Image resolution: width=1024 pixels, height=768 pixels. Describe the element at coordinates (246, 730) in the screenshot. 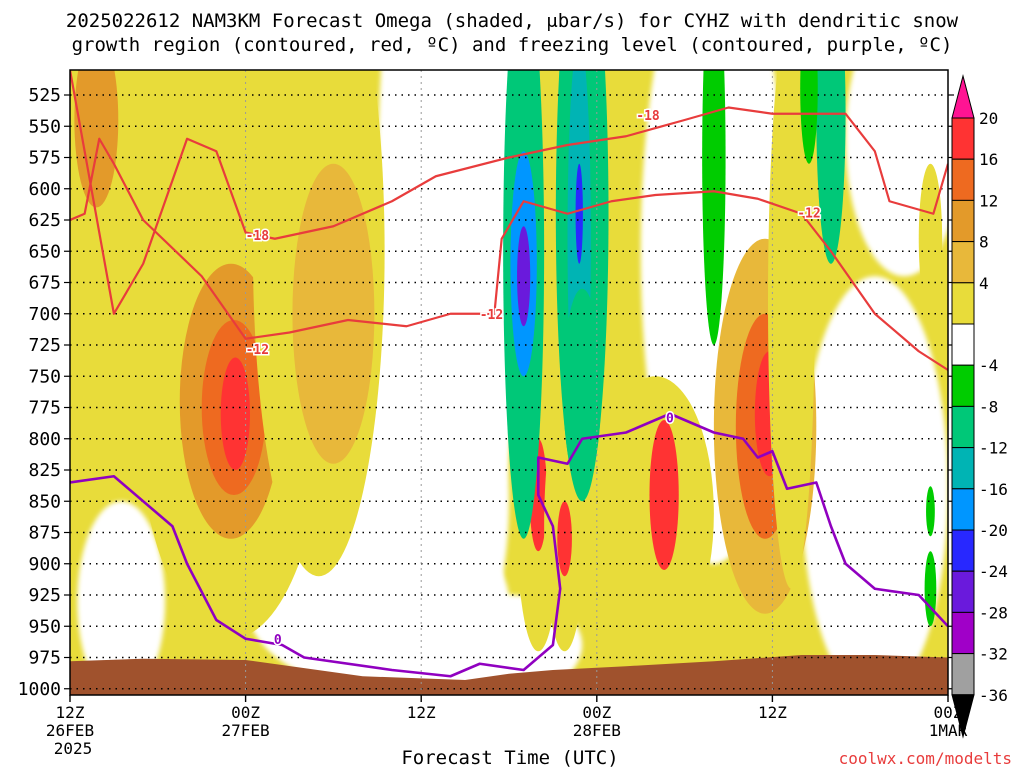

I see `x-tick-label: 27FEB` at that location.